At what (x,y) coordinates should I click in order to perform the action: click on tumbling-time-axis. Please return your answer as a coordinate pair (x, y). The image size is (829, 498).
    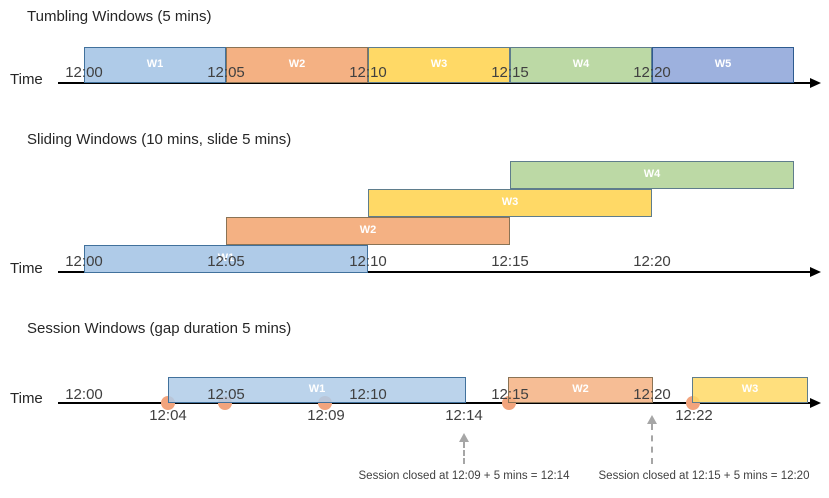
    Looking at the image, I should click on (435, 83).